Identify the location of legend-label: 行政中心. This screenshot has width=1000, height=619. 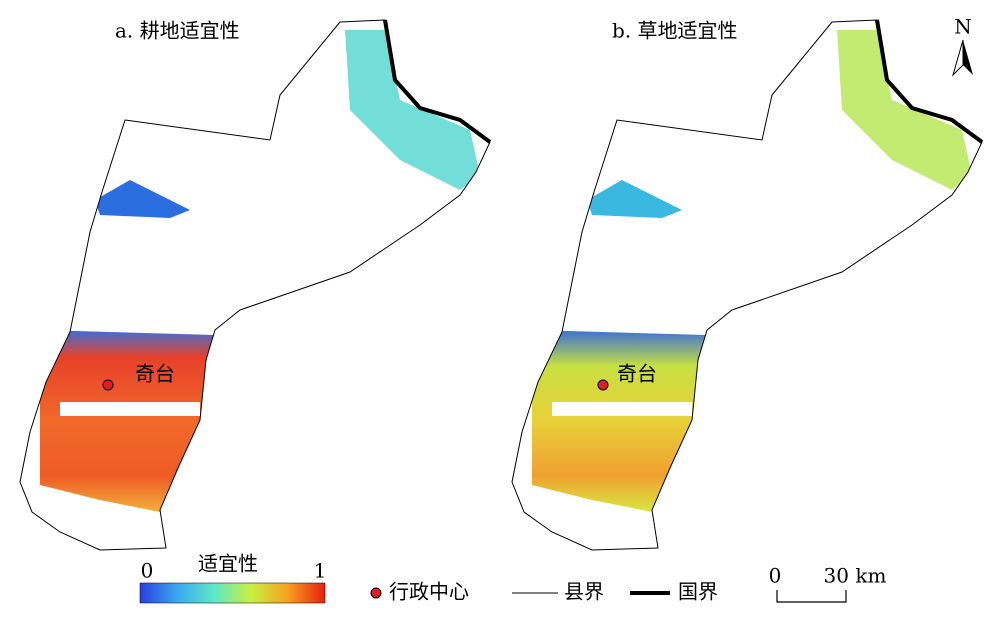
(429, 592).